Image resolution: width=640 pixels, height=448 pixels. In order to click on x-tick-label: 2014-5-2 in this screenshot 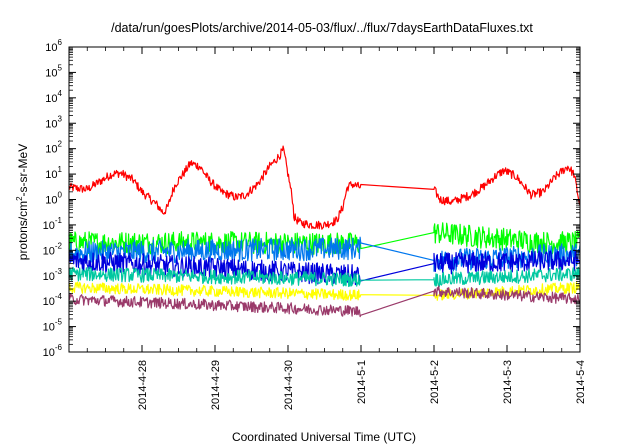, I will do `click(435, 382)`.